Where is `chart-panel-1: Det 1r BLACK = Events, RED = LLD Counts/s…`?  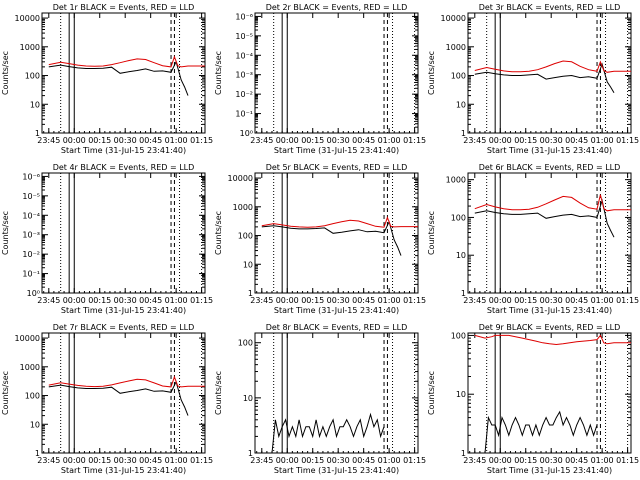 chart-panel-1: Det 1r BLACK = Events, RED = LLD Counts/s… is located at coordinates (107, 79).